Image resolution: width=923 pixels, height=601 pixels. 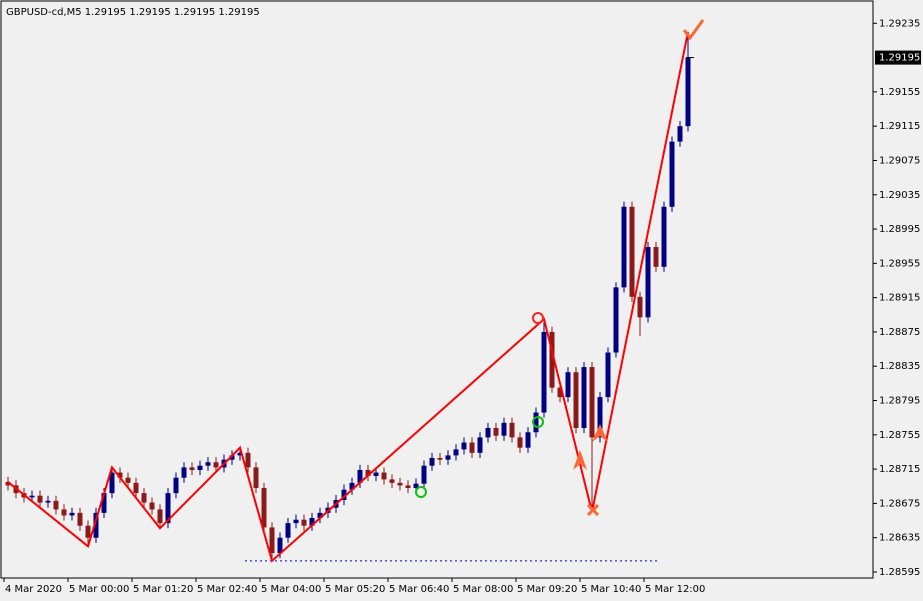 What do you see at coordinates (675, 589) in the screenshot?
I see `x-tick-label: 5 Mar 12:00` at bounding box center [675, 589].